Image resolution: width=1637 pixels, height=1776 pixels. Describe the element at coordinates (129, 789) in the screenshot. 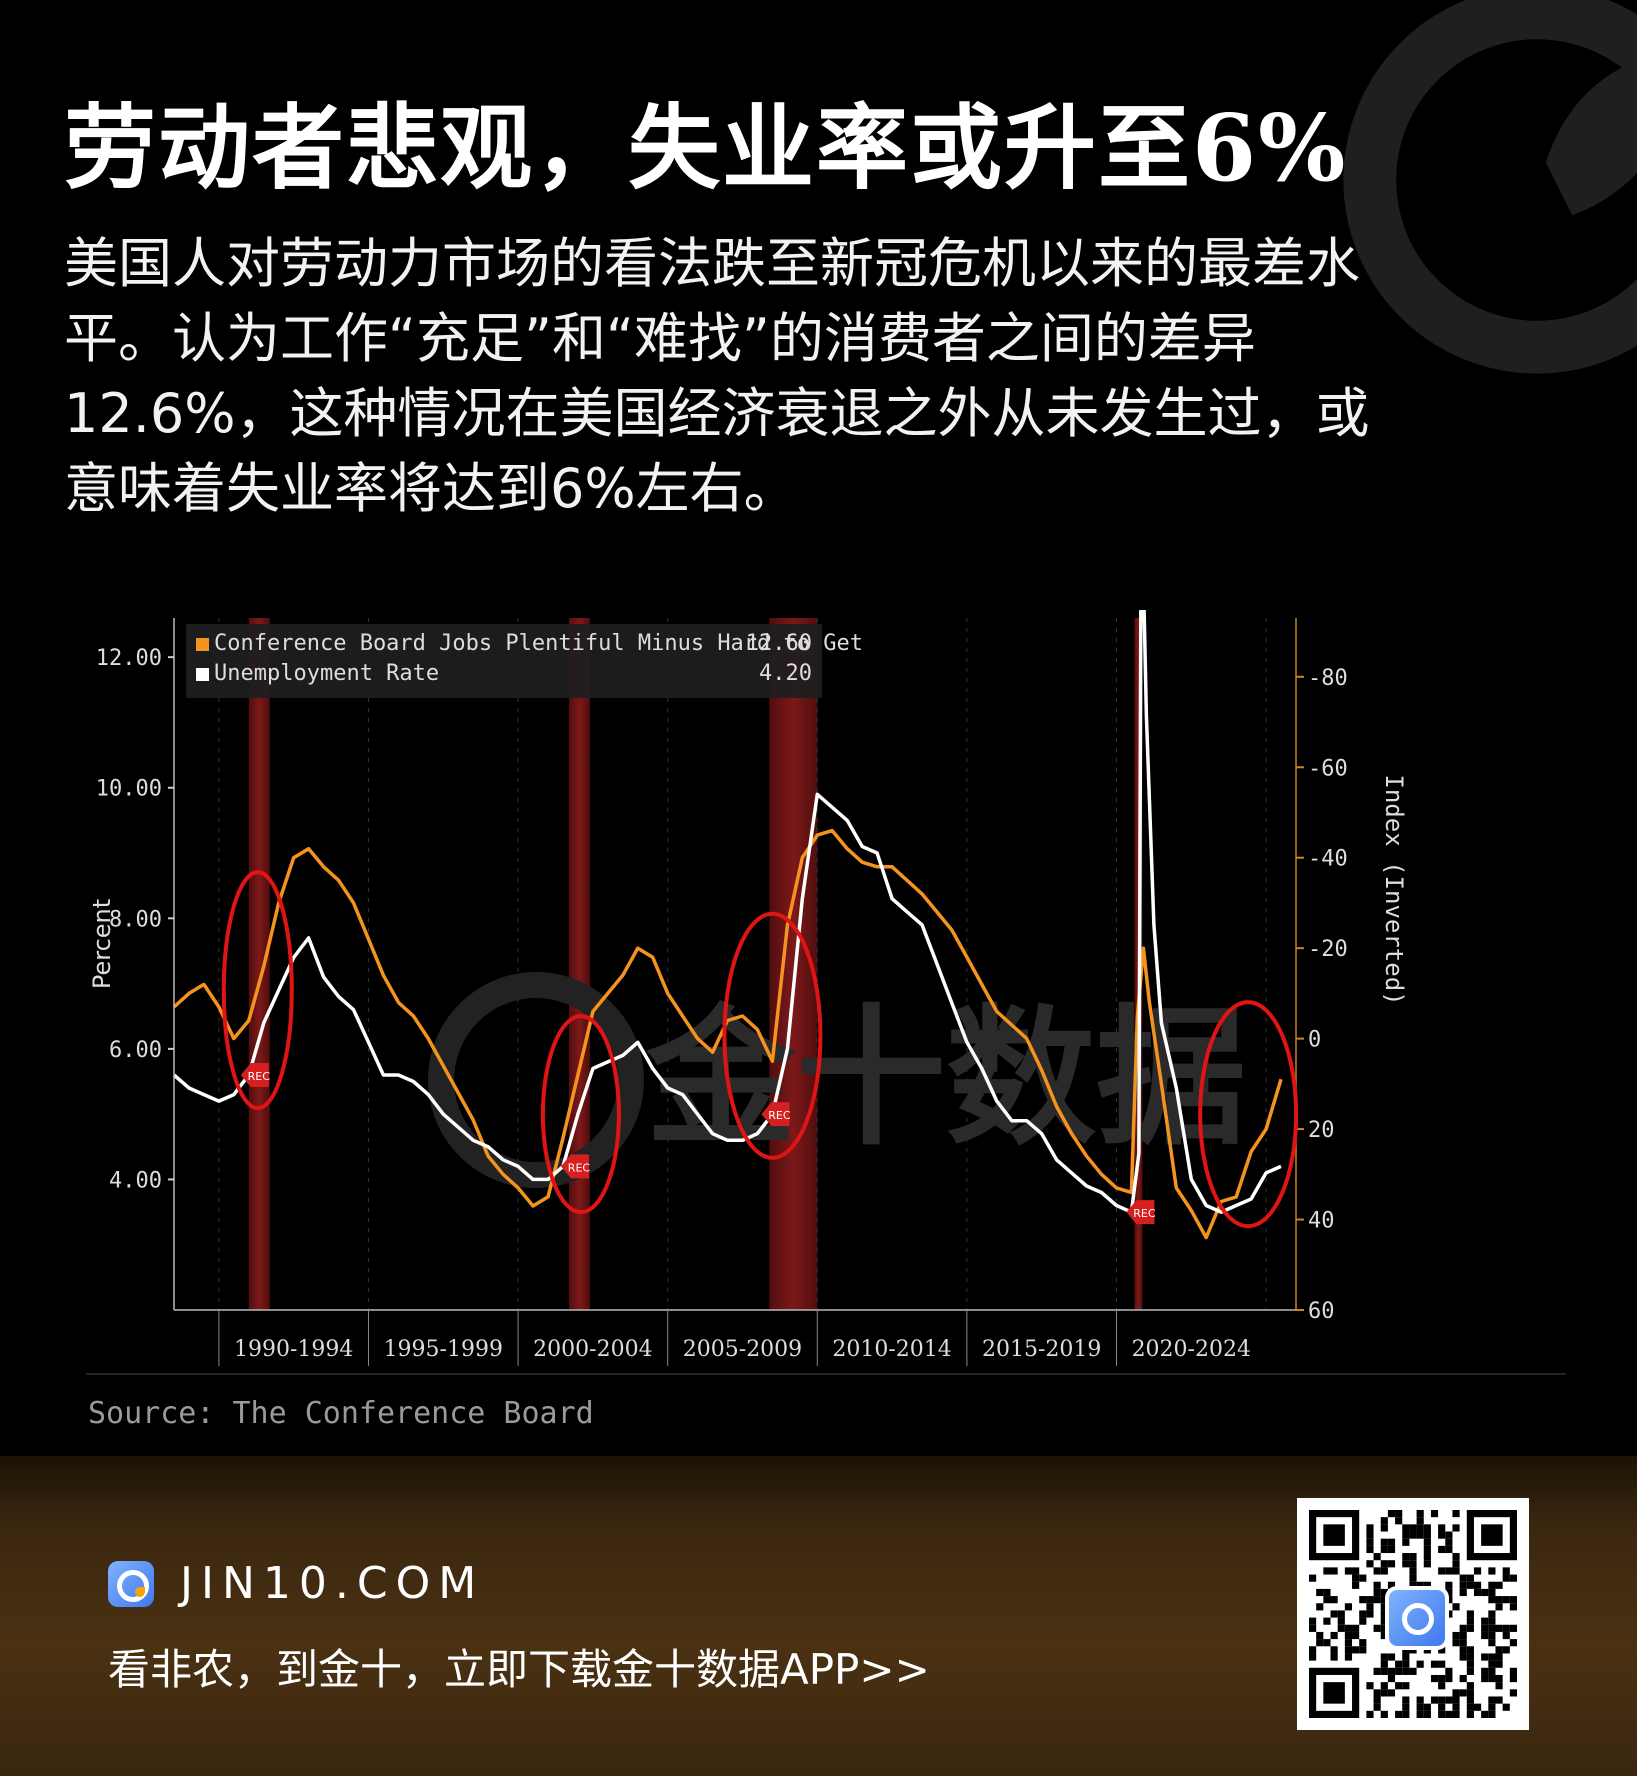

I see `y-tick-label: 10.00` at that location.